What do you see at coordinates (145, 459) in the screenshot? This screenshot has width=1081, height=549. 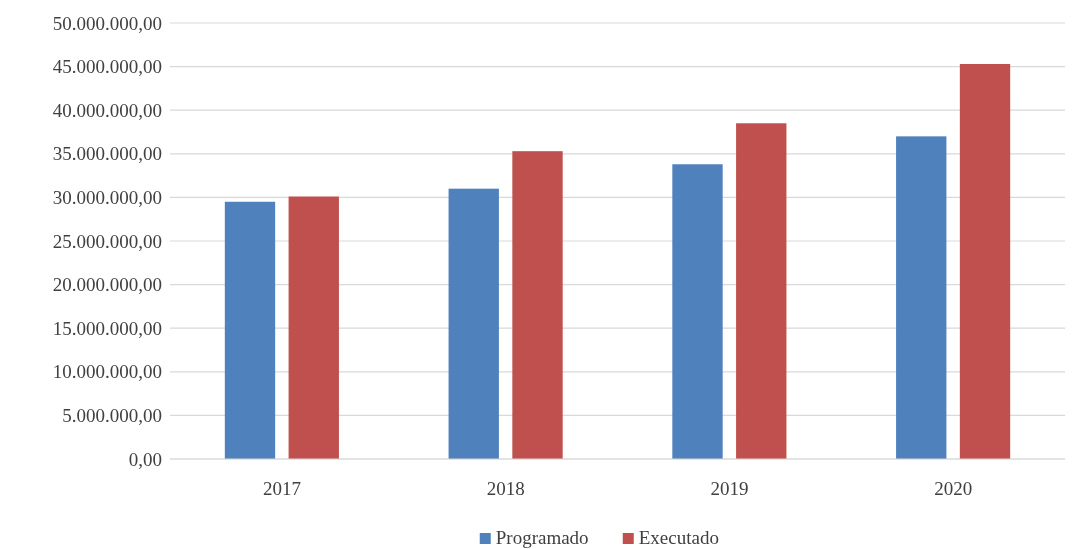 I see `y-tick-label: 0,00` at bounding box center [145, 459].